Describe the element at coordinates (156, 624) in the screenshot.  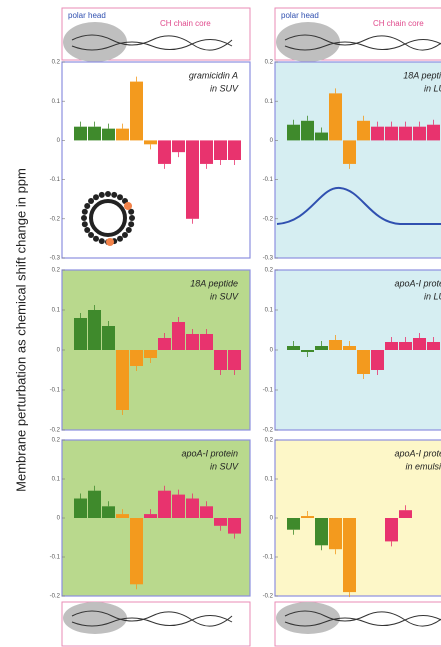
I see `membrane-diagram-bottom-left` at that location.